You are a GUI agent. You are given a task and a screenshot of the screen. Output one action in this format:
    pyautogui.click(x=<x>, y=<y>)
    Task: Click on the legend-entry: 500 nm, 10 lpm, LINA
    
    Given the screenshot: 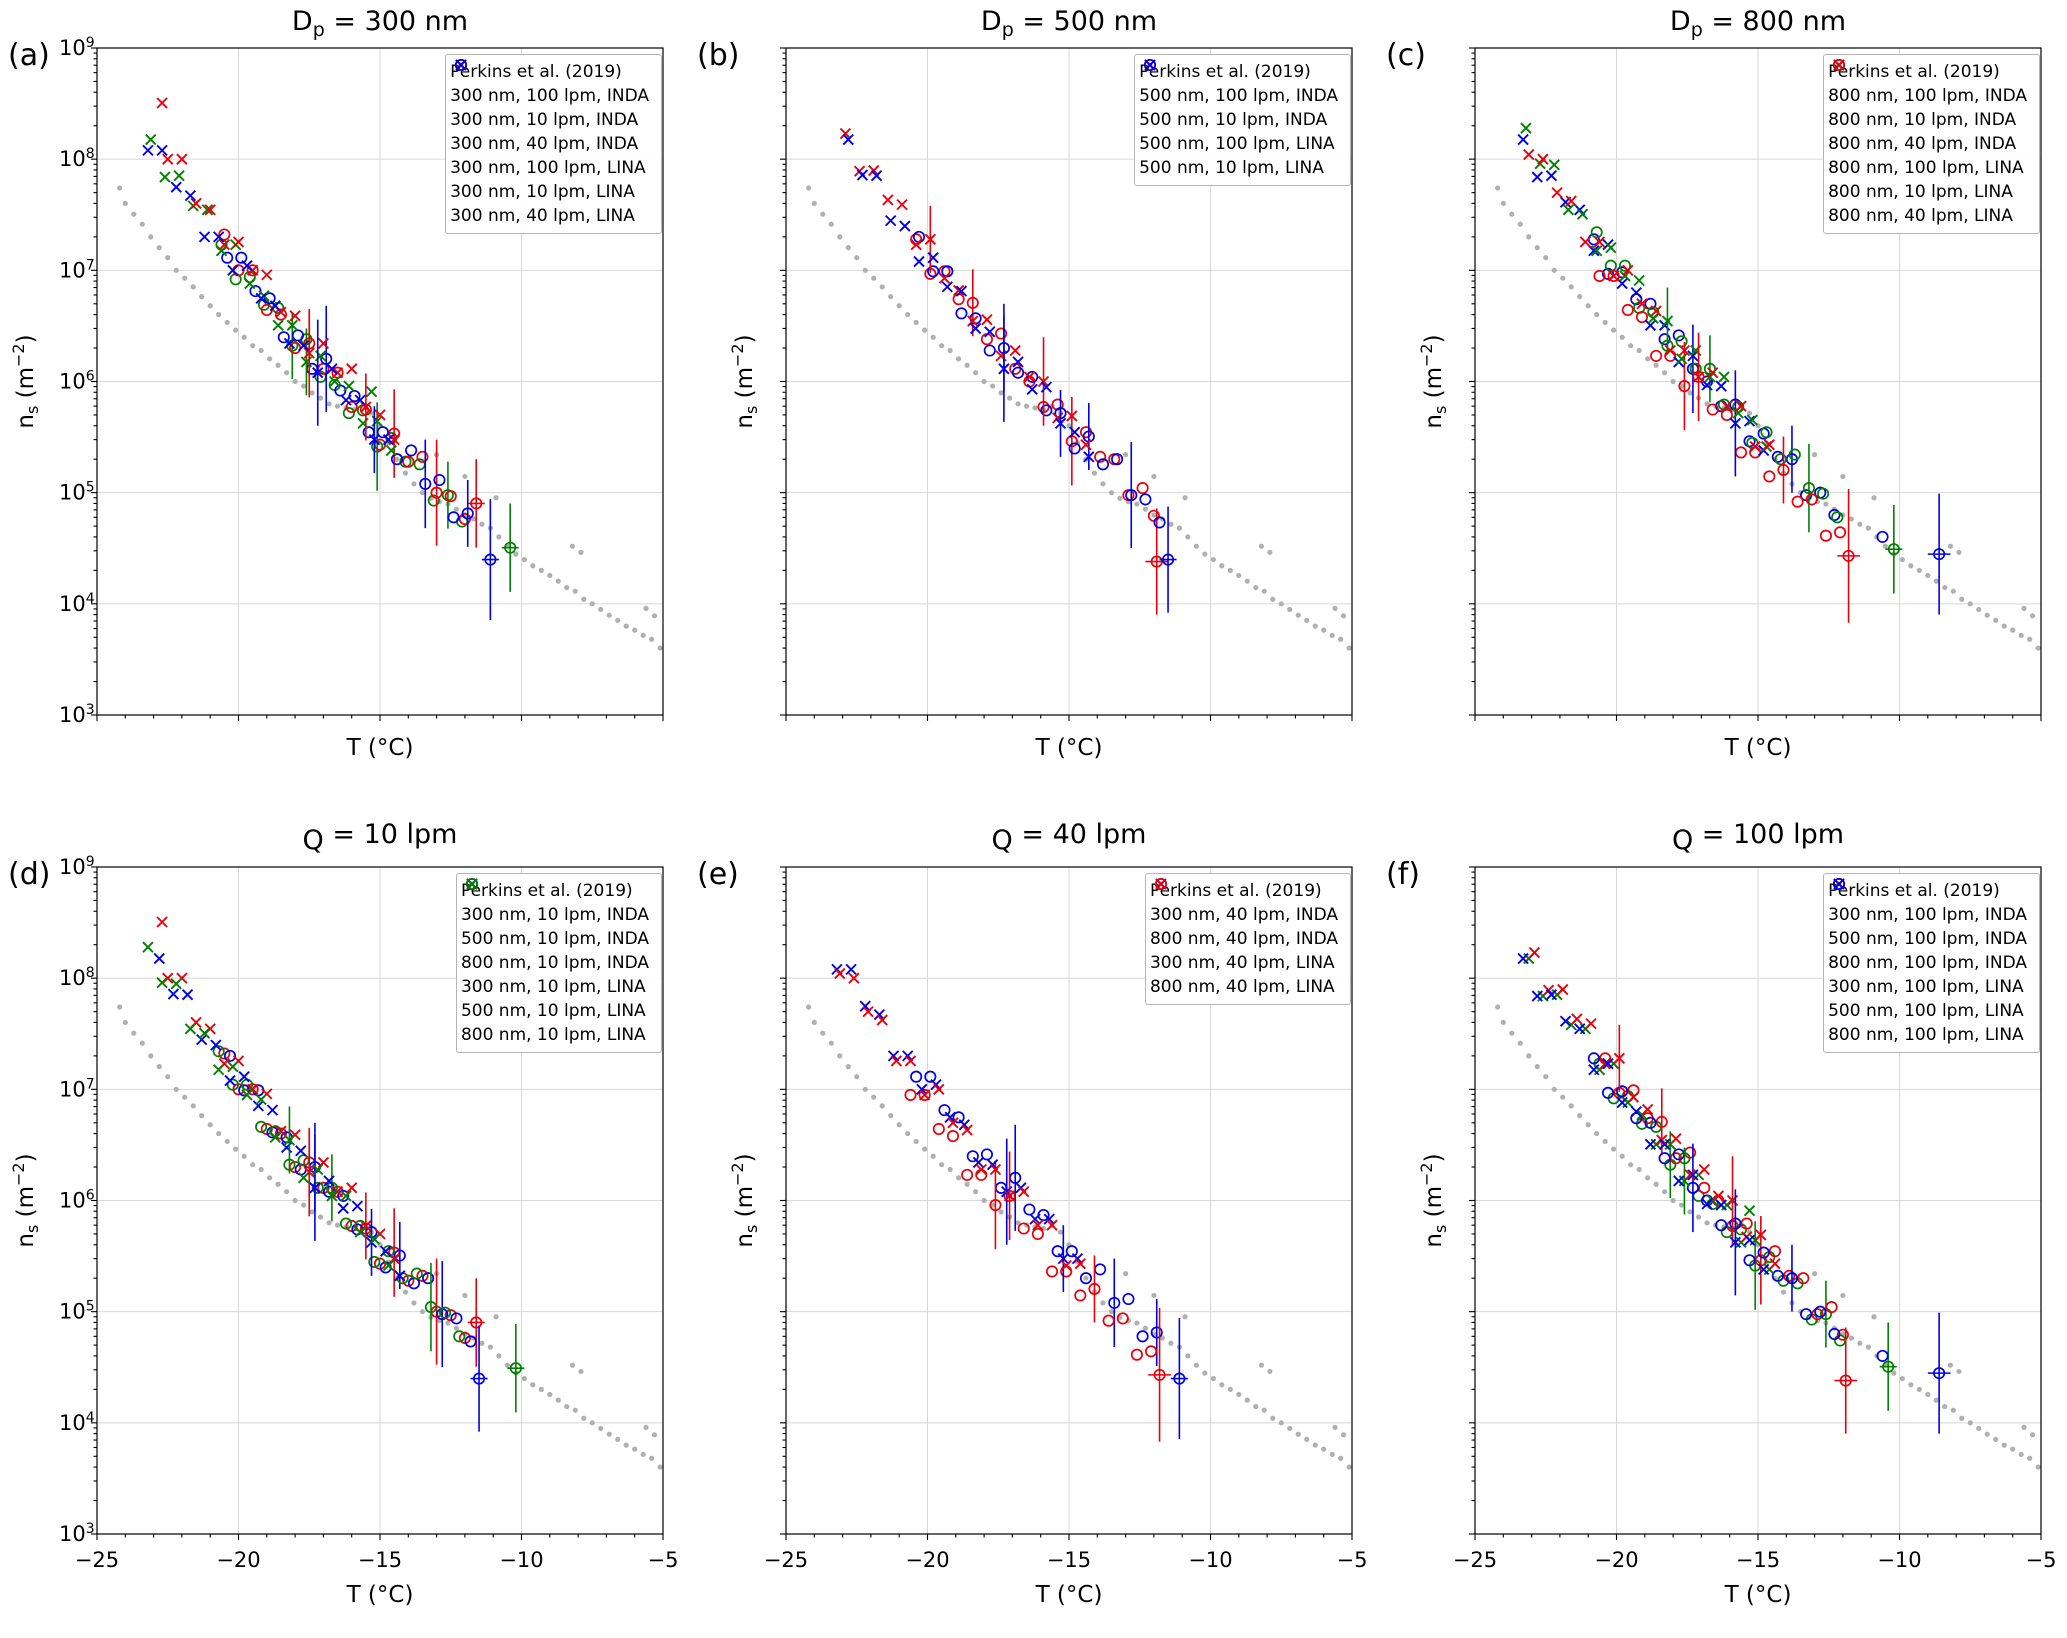 What is the action you would take?
    pyautogui.click(x=555, y=950)
    